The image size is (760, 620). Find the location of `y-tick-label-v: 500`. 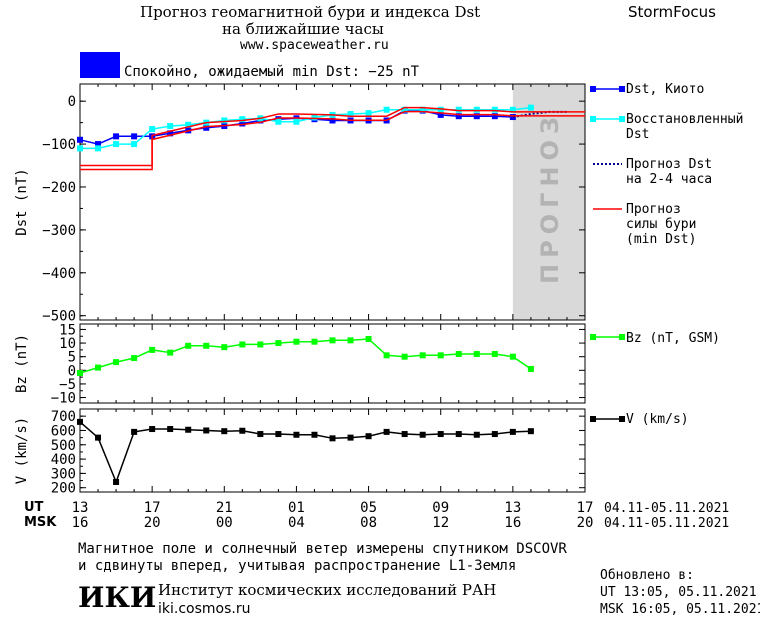

y-tick-label-v: 500 is located at coordinates (63, 446).